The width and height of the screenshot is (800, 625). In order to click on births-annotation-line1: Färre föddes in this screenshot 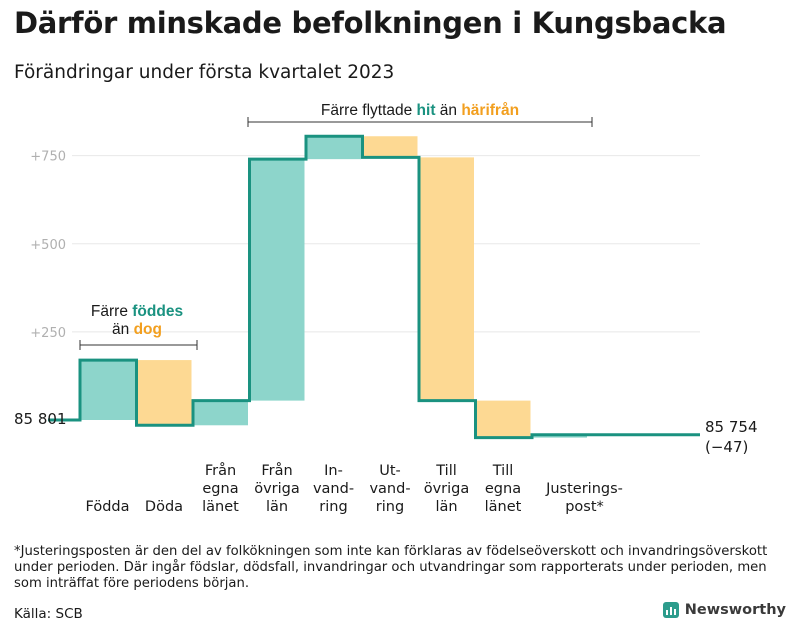, I will do `click(137, 311)`.